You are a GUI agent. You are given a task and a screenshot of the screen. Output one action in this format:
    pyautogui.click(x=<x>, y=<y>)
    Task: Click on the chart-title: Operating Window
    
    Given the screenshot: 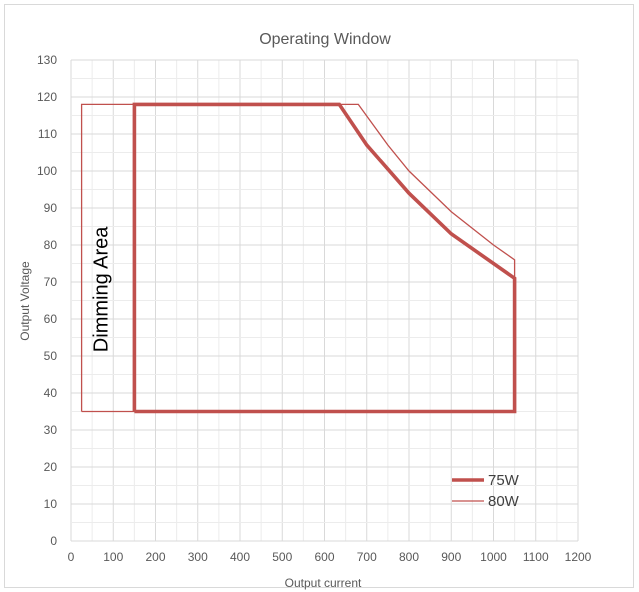 What is the action you would take?
    pyautogui.click(x=325, y=39)
    